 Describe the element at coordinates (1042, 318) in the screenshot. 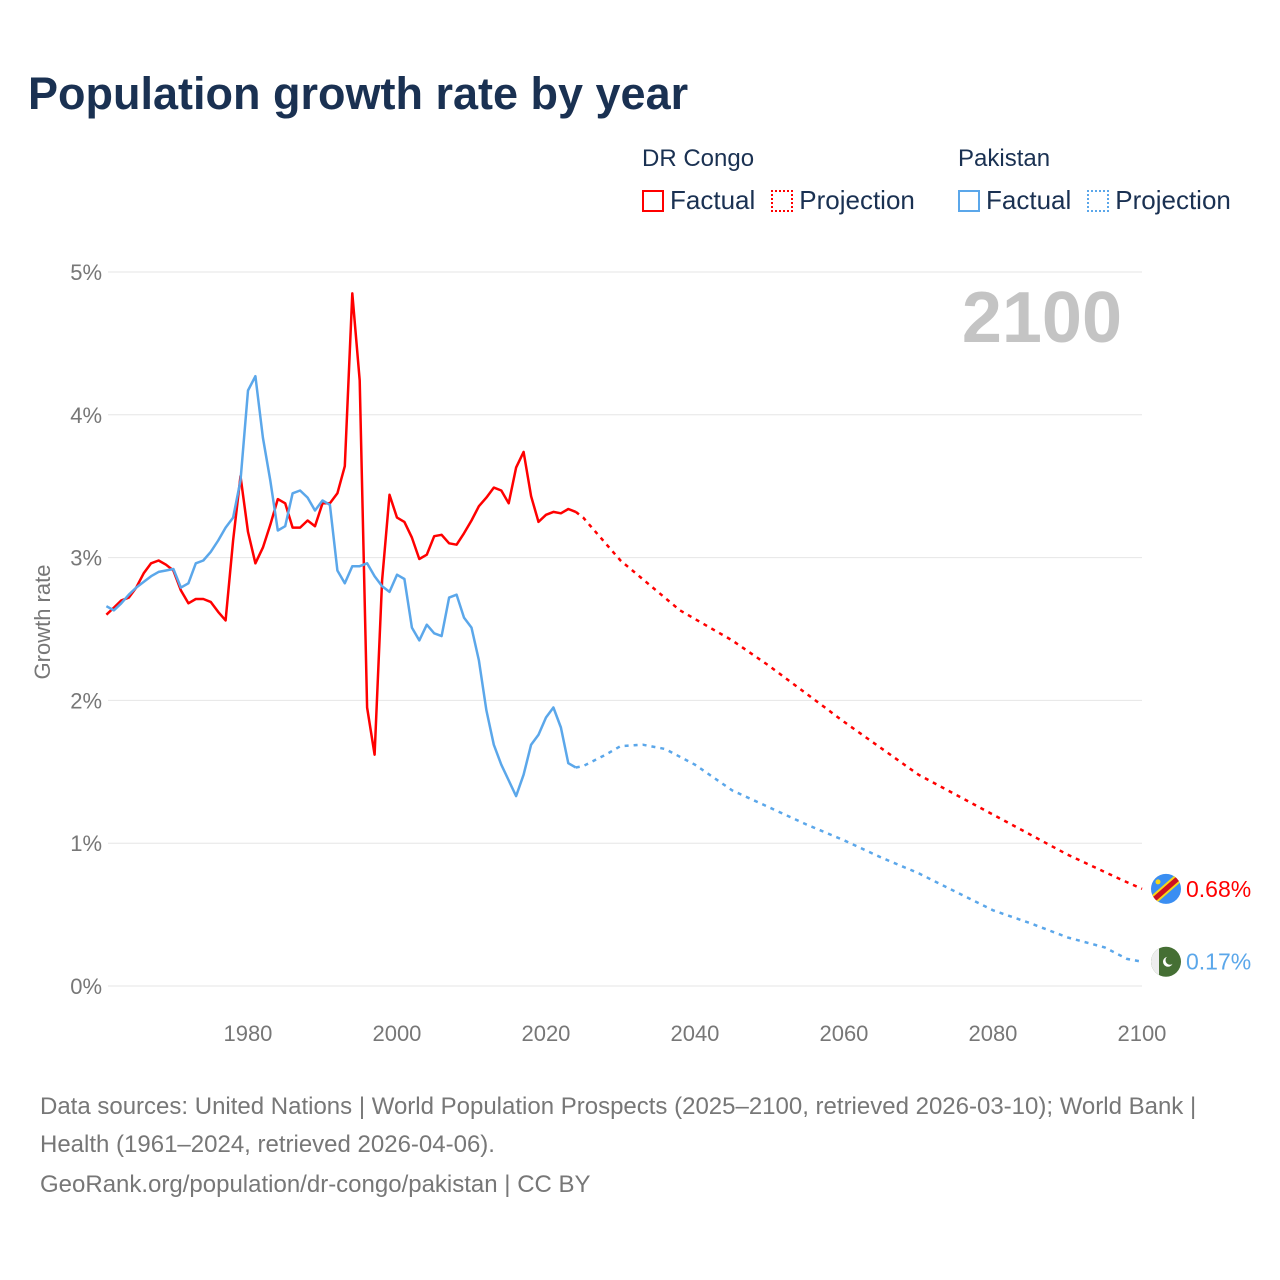

I see `year-label: 2100` at that location.